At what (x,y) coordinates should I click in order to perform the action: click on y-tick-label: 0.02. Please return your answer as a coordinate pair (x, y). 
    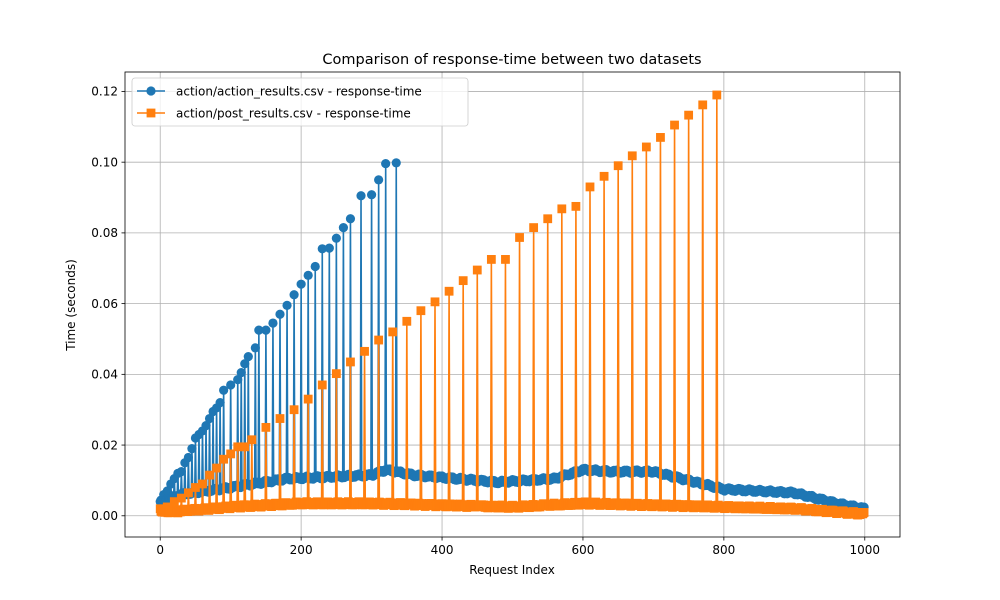
    Looking at the image, I should click on (104, 445).